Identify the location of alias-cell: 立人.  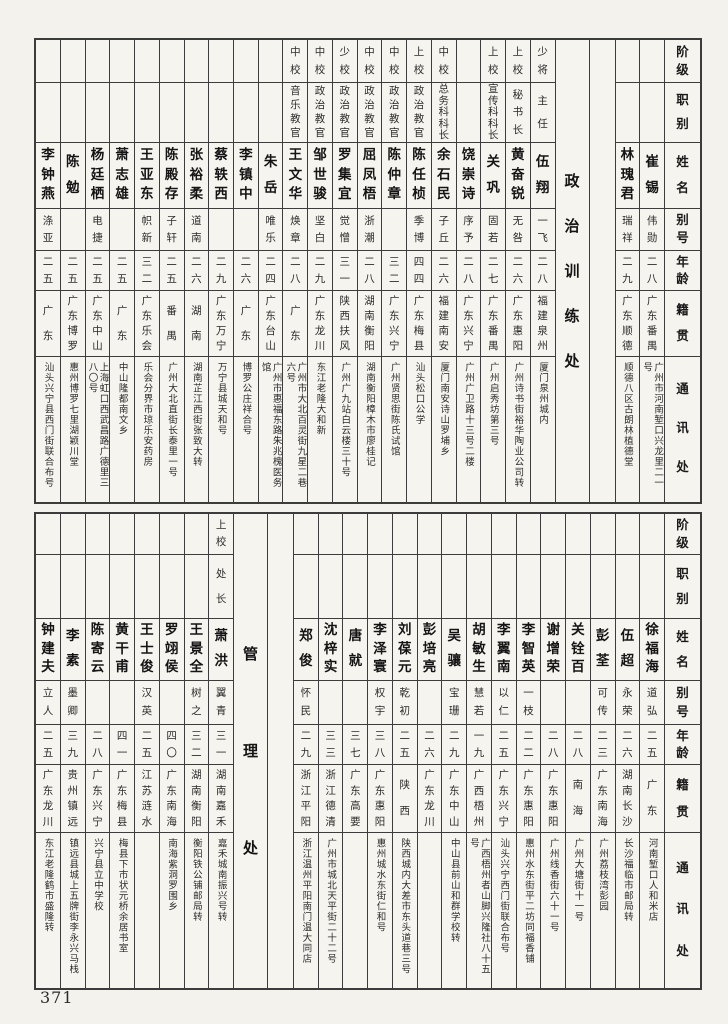
(48, 702).